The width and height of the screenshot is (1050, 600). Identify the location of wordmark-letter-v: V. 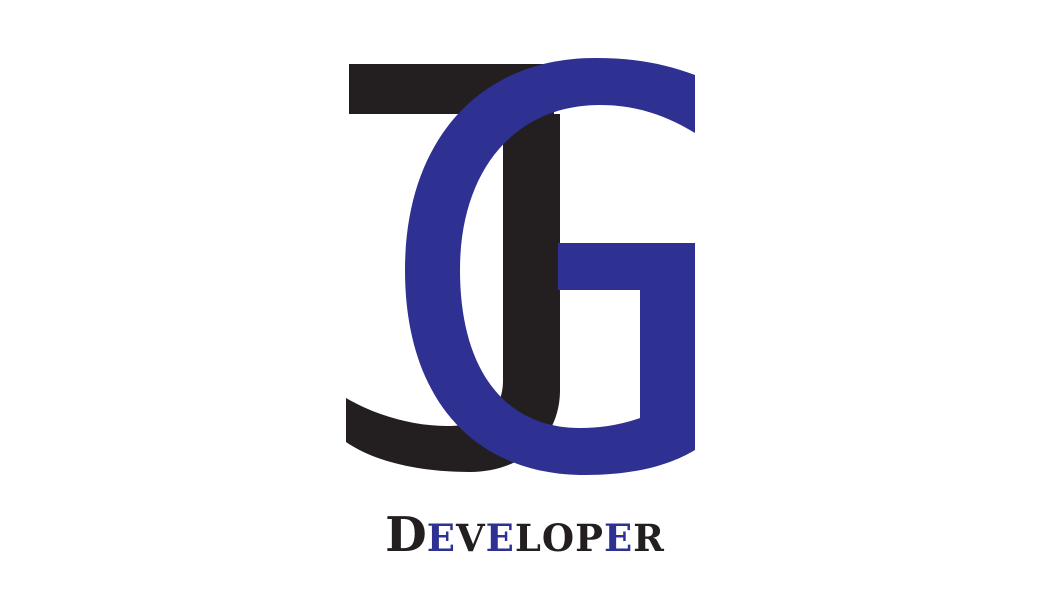
(470, 538).